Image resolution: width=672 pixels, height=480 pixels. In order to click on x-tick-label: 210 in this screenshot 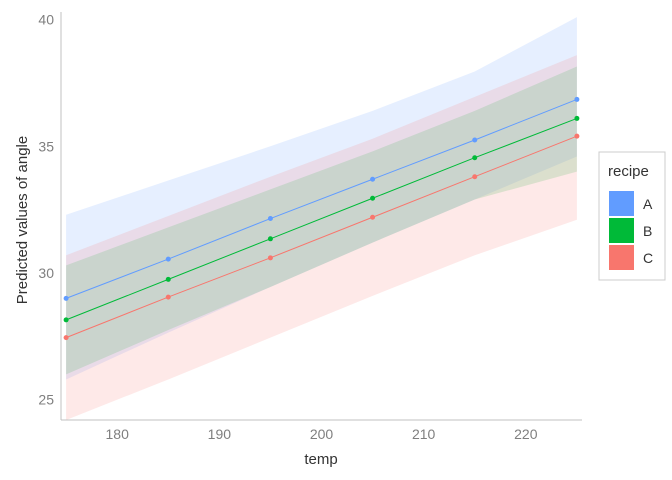, I will do `click(424, 434)`.